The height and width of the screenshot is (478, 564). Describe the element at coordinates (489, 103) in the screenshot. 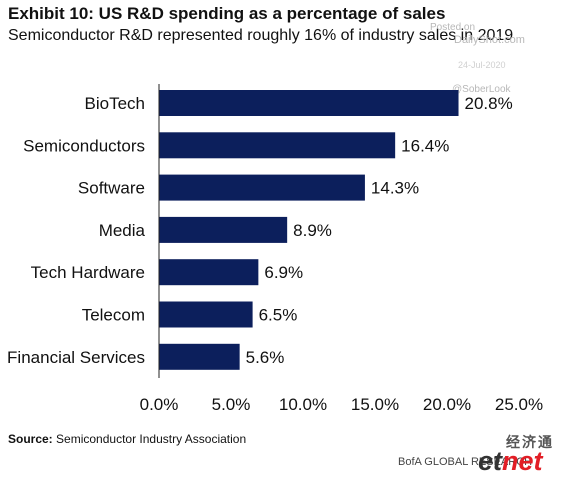

I see `value-label-biotech: 20.8%` at that location.